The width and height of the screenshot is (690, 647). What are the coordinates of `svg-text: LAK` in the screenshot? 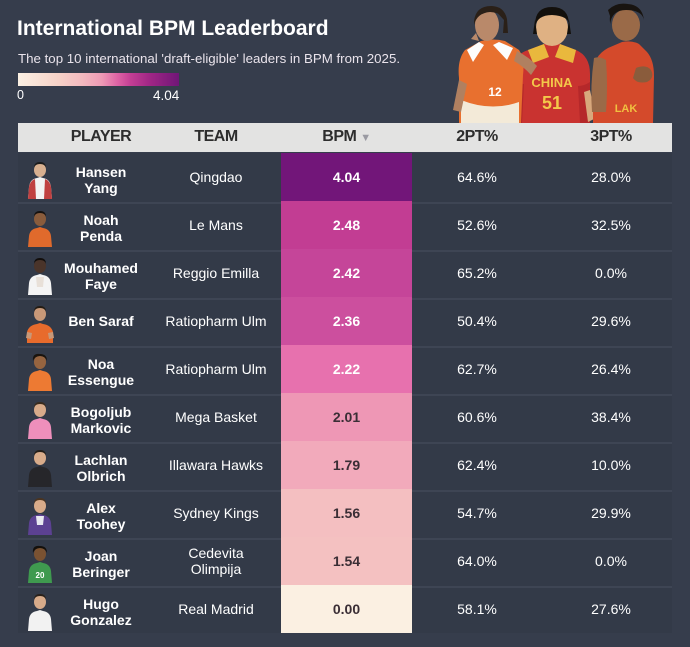 It's located at (626, 109).